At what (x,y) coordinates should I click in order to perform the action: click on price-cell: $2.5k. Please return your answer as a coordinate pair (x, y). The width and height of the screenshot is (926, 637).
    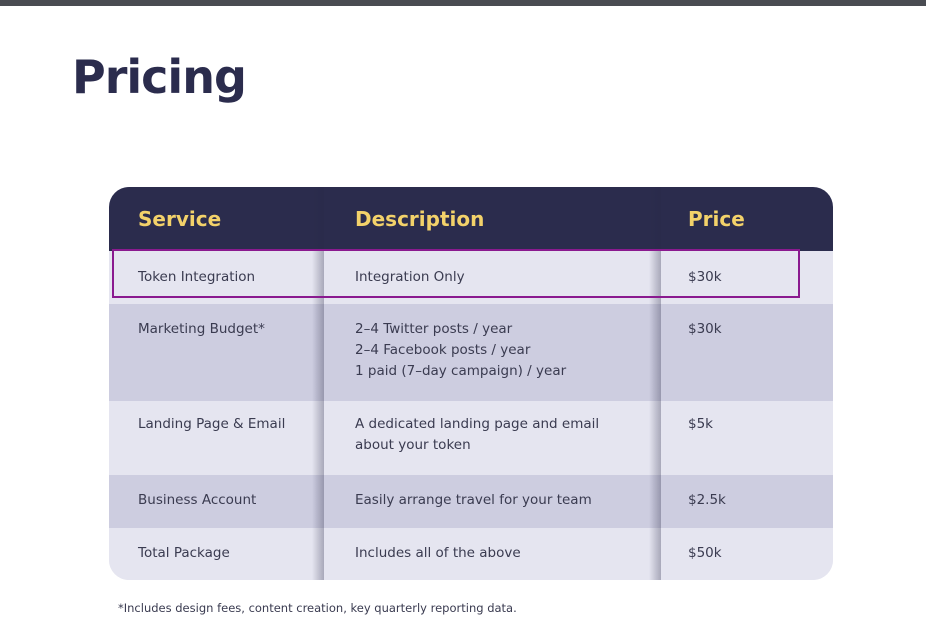
    Looking at the image, I should click on (707, 500).